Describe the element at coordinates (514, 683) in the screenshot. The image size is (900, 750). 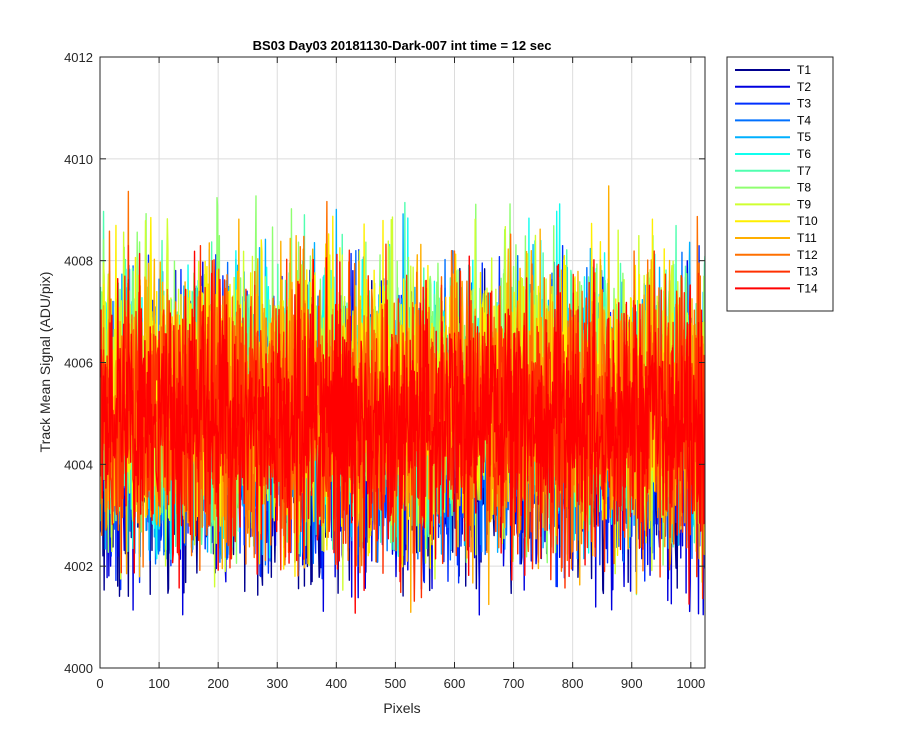
I see `x-tick-label: 700` at that location.